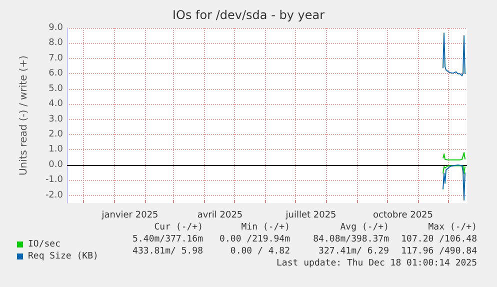 This screenshot has height=287, width=497. Describe the element at coordinates (168, 239) in the screenshot. I see `text: 5.40m/377.16m` at that location.